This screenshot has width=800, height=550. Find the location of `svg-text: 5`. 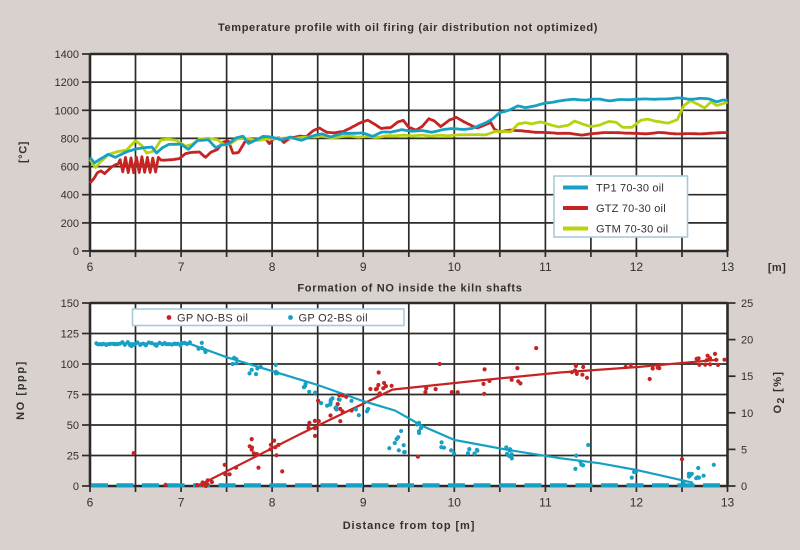

svg-text: 5 is located at coordinates (744, 450).